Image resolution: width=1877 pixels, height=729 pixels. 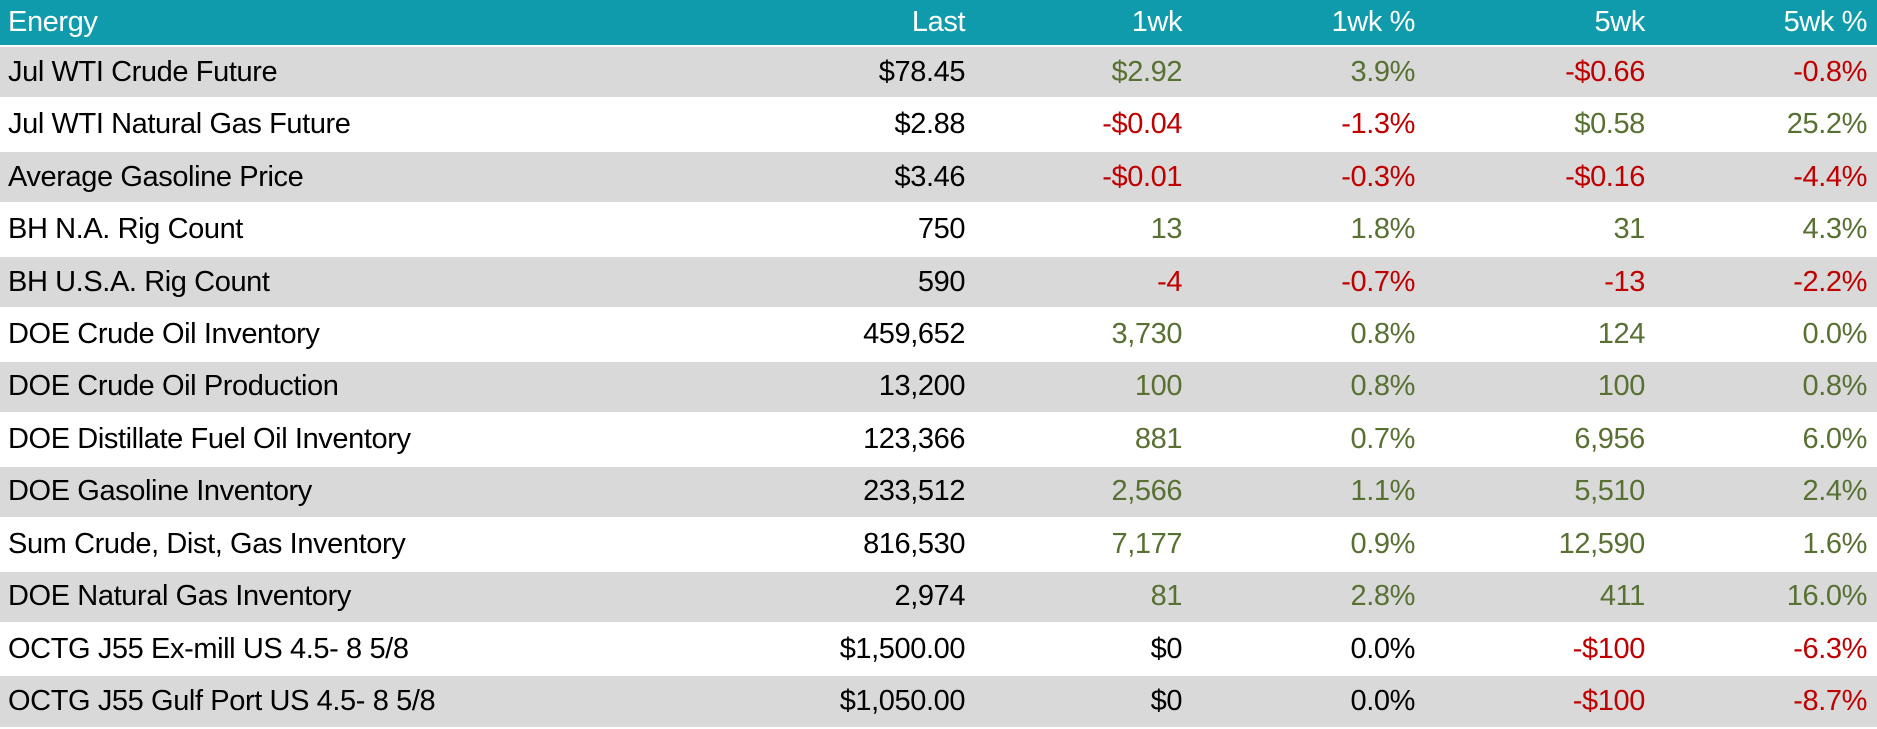 I want to click on value-cell: 4.3%, so click(x=1765, y=230).